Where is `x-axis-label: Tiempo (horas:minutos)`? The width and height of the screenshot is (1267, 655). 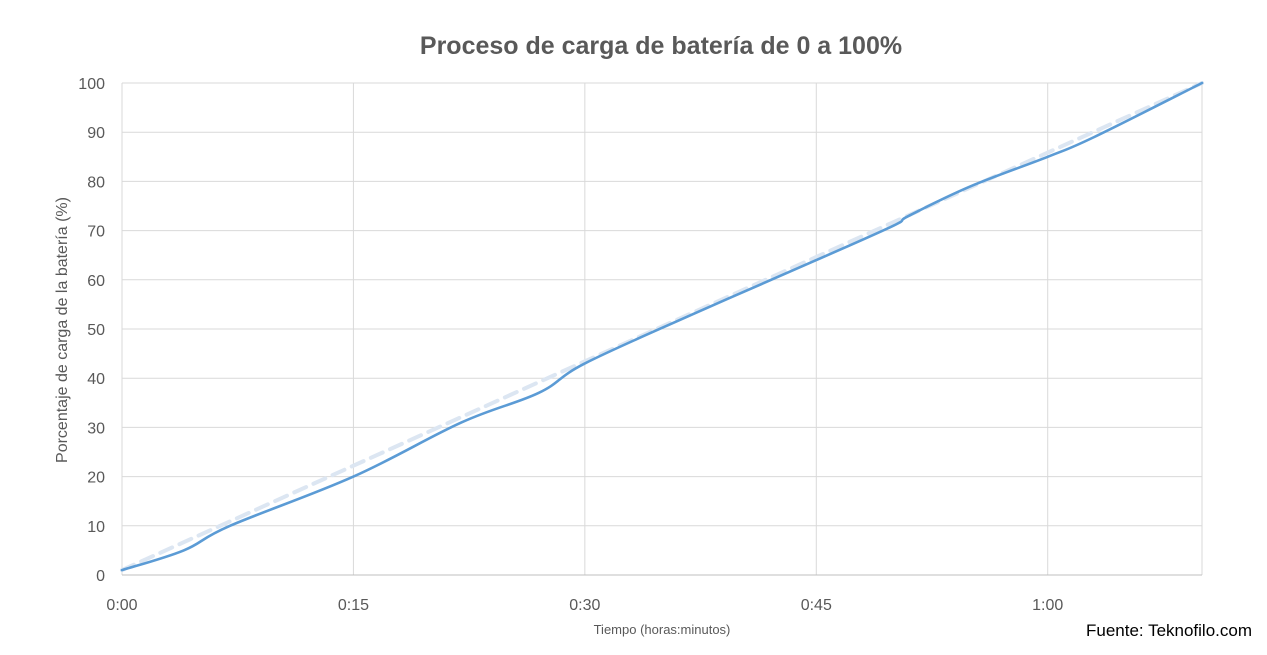 x-axis-label: Tiempo (horas:minutos) is located at coordinates (662, 629).